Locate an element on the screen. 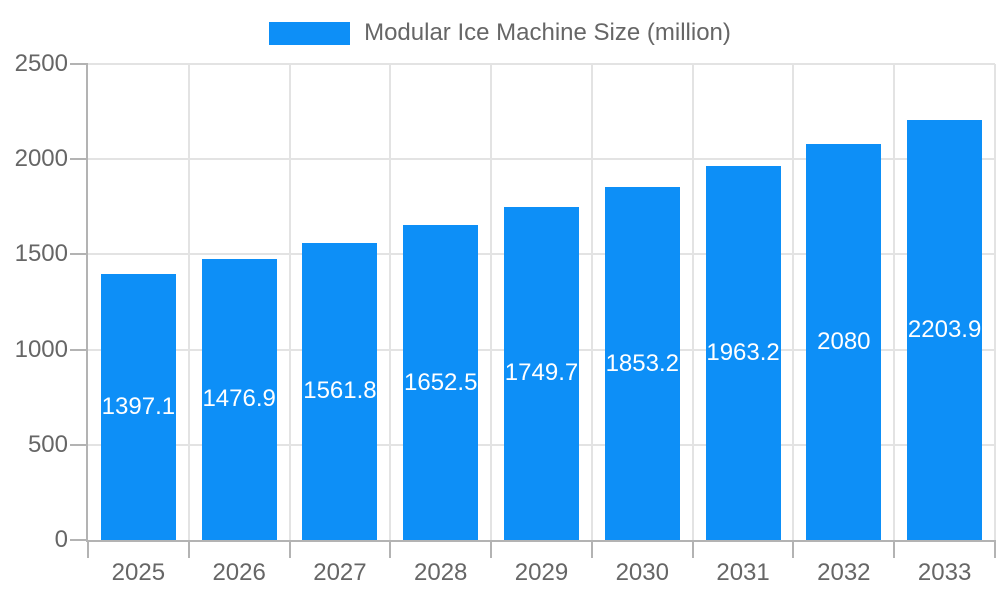 The width and height of the screenshot is (1000, 600). bar-value-label: 1853.2 is located at coordinates (642, 363).